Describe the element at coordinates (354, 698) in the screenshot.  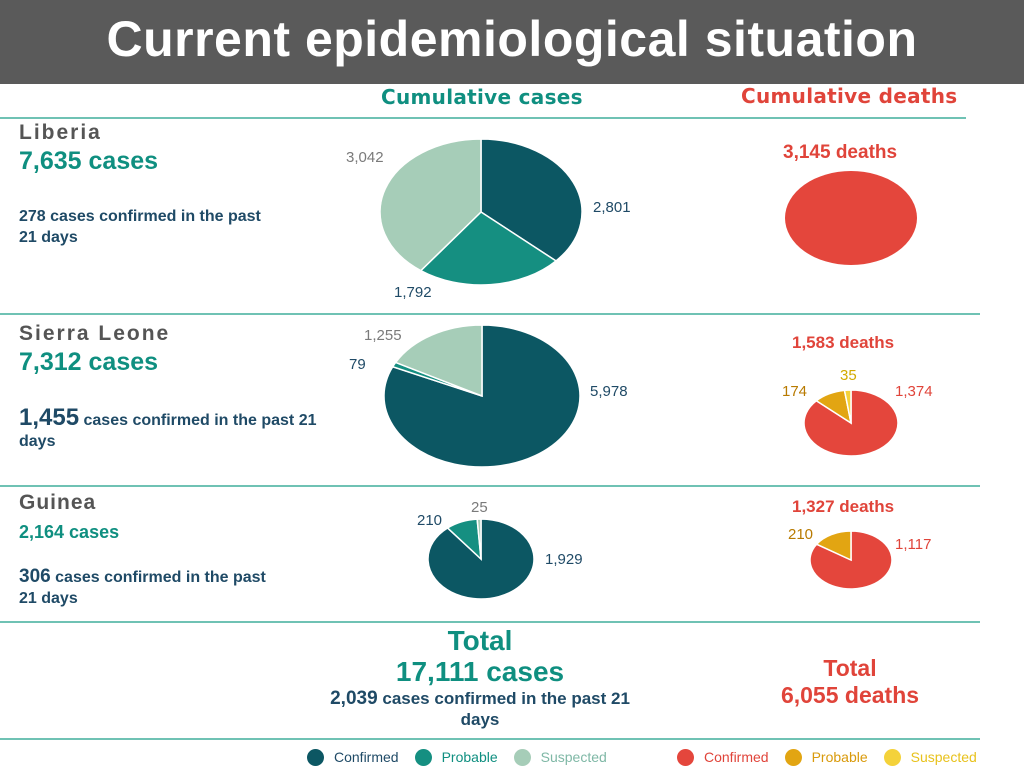
I see `total-confirmed-count: 2,039` at that location.